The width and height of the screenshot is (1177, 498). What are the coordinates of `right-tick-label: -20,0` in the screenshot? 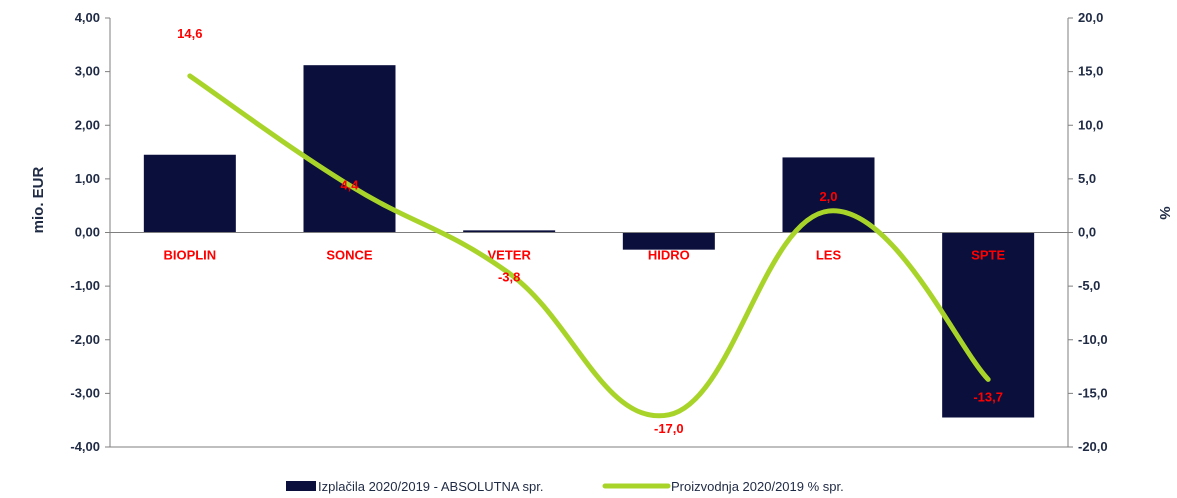 It's located at (1093, 446).